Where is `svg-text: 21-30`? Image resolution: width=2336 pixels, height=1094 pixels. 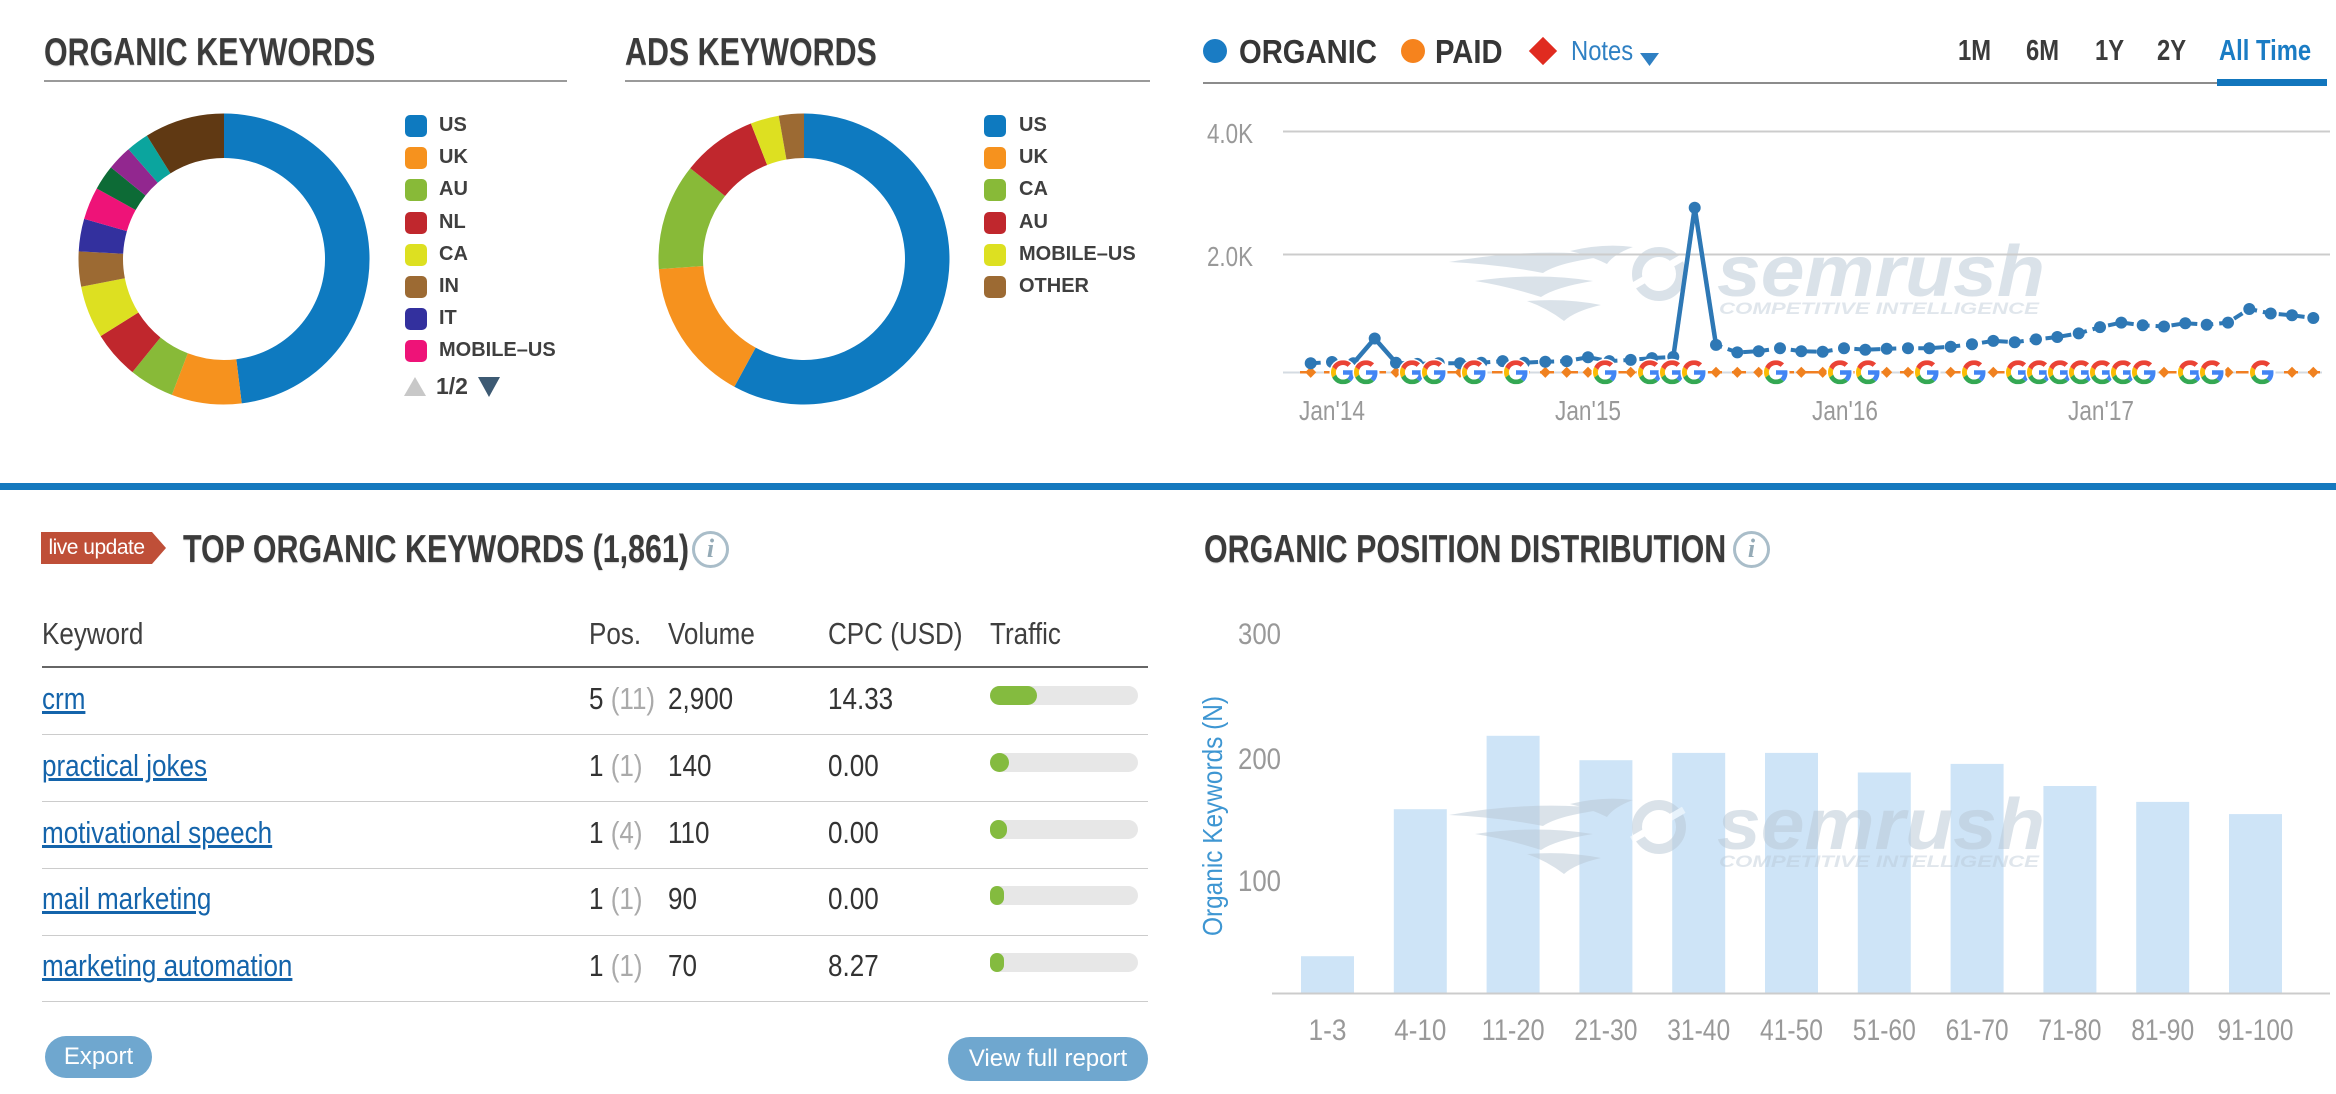
svg-text: 21-30 is located at coordinates (1605, 1030).